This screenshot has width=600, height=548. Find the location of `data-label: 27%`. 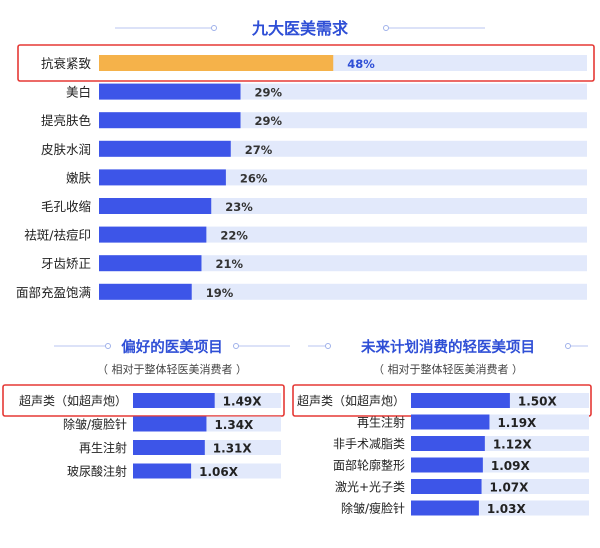

data-label: 27% is located at coordinates (259, 150).